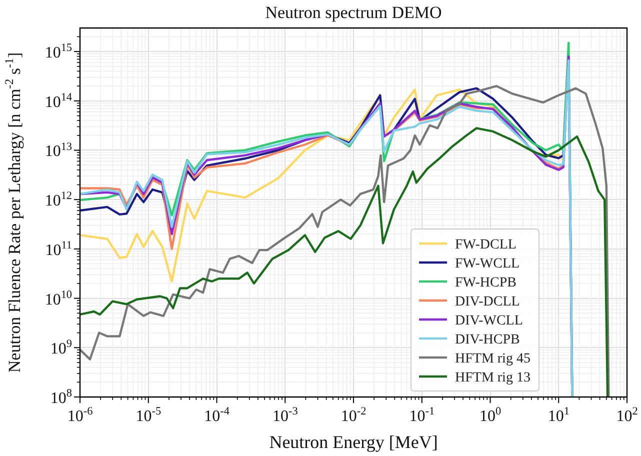 The width and height of the screenshot is (641, 456). What do you see at coordinates (353, 442) in the screenshot?
I see `x-axis-title: Neutron Energy [MeV]` at bounding box center [353, 442].